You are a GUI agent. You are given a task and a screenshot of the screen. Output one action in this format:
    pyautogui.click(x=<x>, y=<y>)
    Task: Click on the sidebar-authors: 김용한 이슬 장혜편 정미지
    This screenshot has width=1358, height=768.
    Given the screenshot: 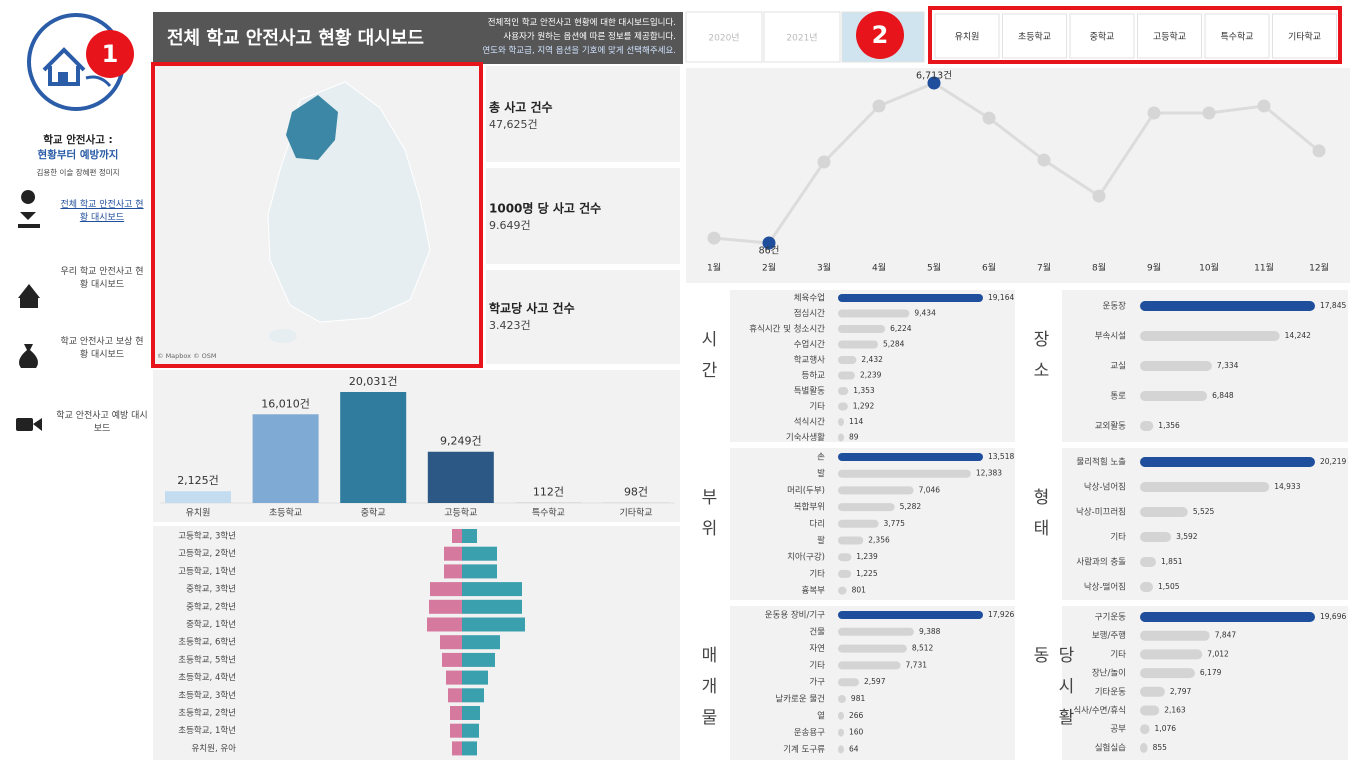 What is the action you would take?
    pyautogui.click(x=77, y=172)
    